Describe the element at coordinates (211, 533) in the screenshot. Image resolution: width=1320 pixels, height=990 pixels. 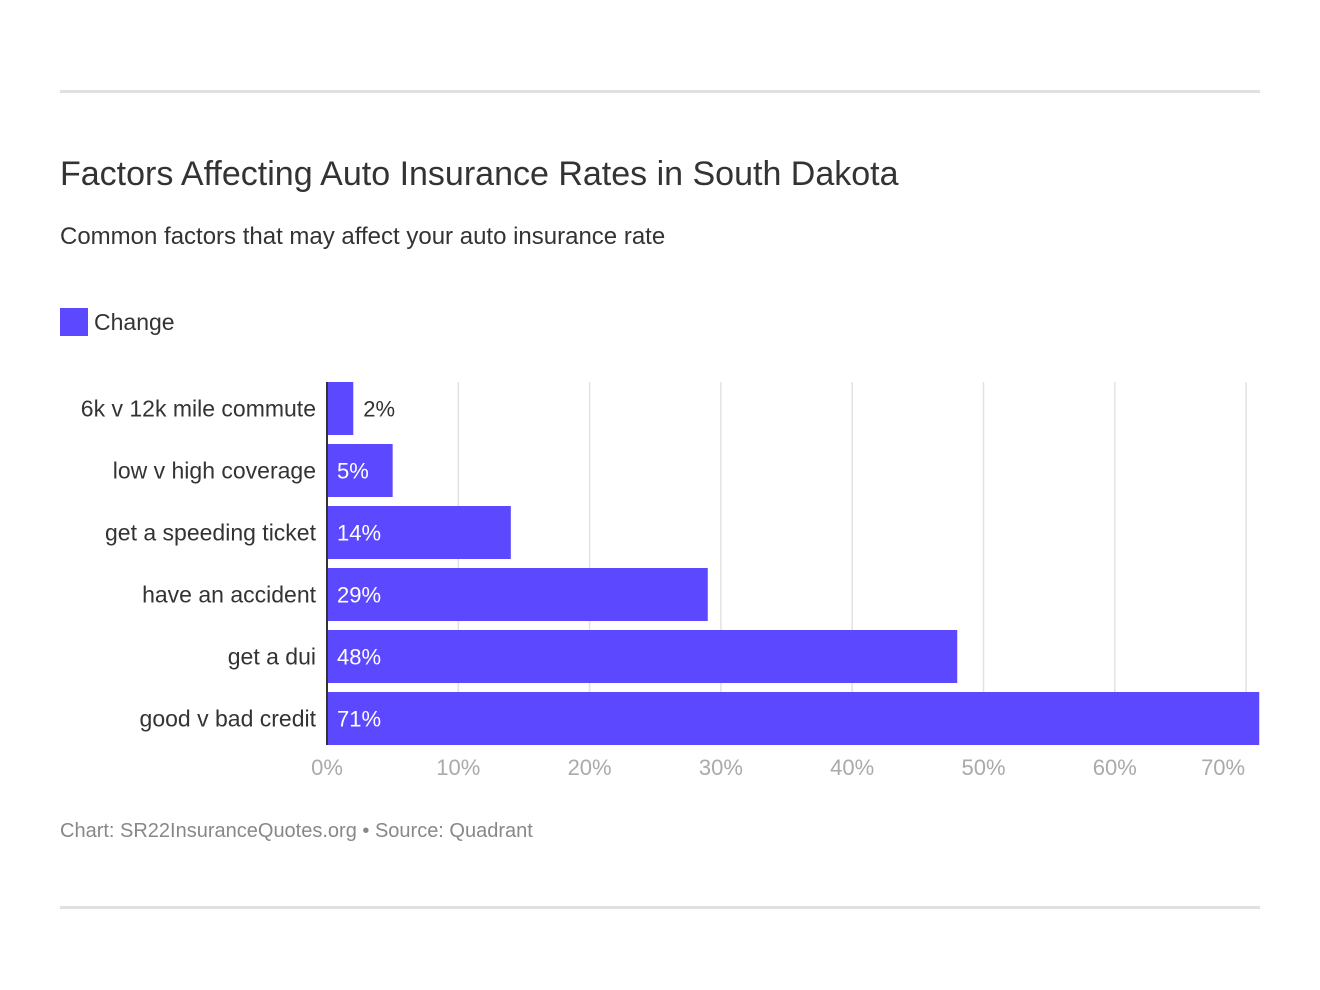
I see `category-label: get a speeding ticket` at that location.